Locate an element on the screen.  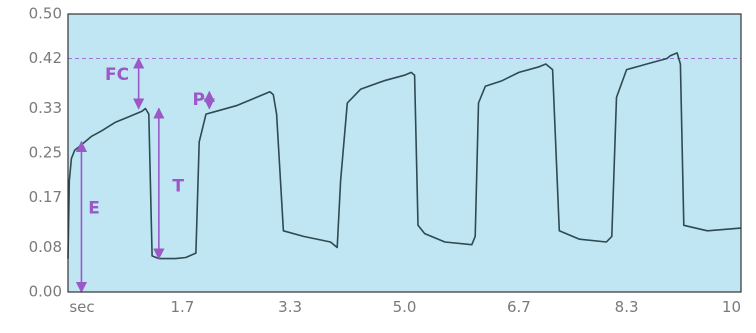
y-tick-label: 0.50 is located at coordinates (45, 14).